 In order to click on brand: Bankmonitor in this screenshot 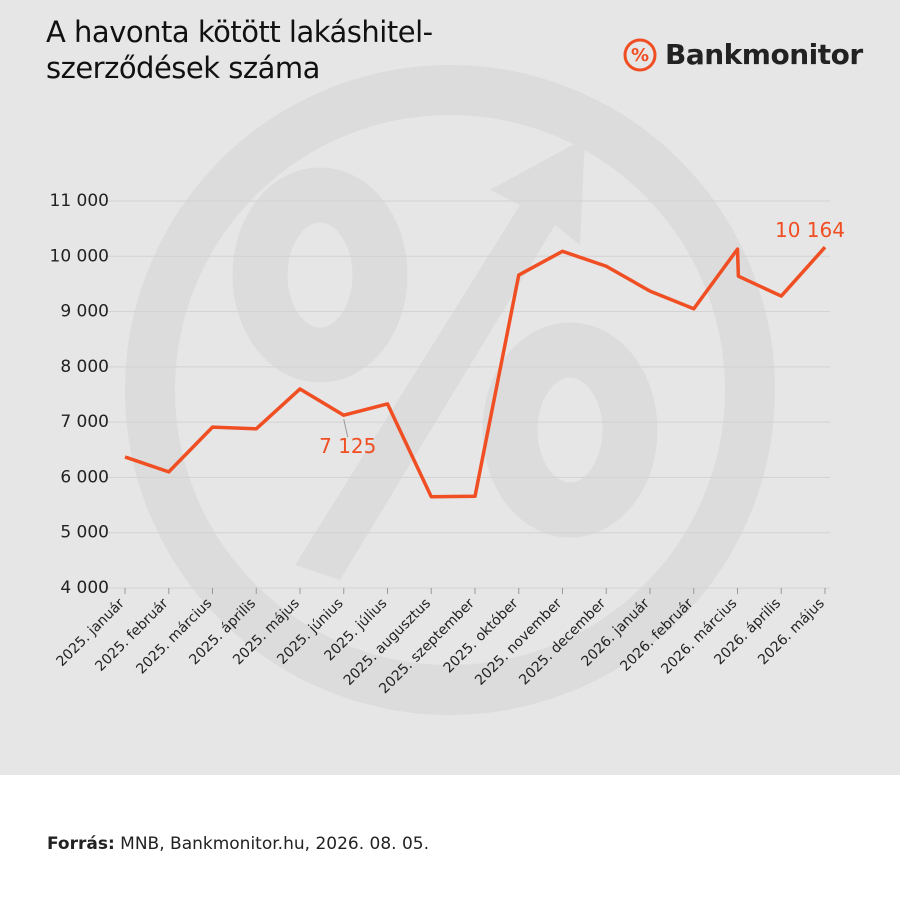, I will do `click(764, 54)`.